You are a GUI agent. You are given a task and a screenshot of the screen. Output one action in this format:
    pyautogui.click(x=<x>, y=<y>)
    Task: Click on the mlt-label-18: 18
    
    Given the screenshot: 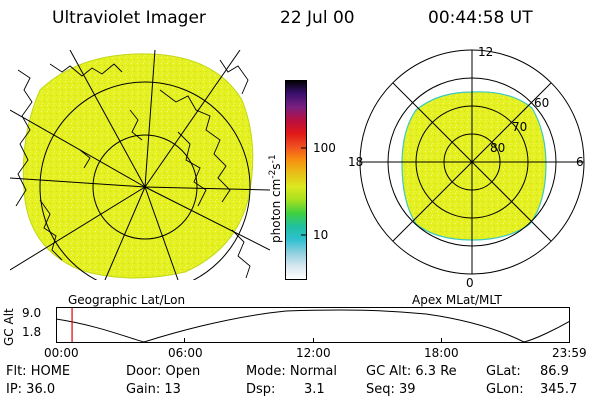 What is the action you would take?
    pyautogui.click(x=356, y=162)
    